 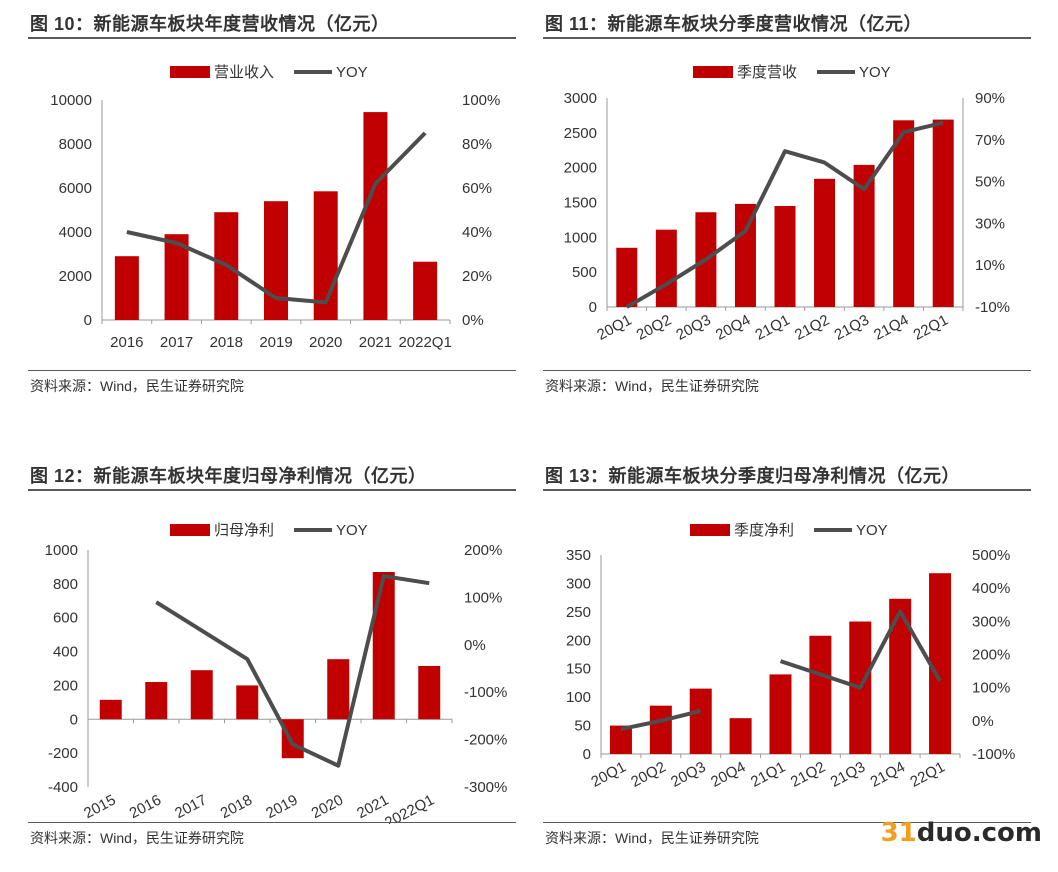 I want to click on bar-21Q3, so click(x=864, y=235).